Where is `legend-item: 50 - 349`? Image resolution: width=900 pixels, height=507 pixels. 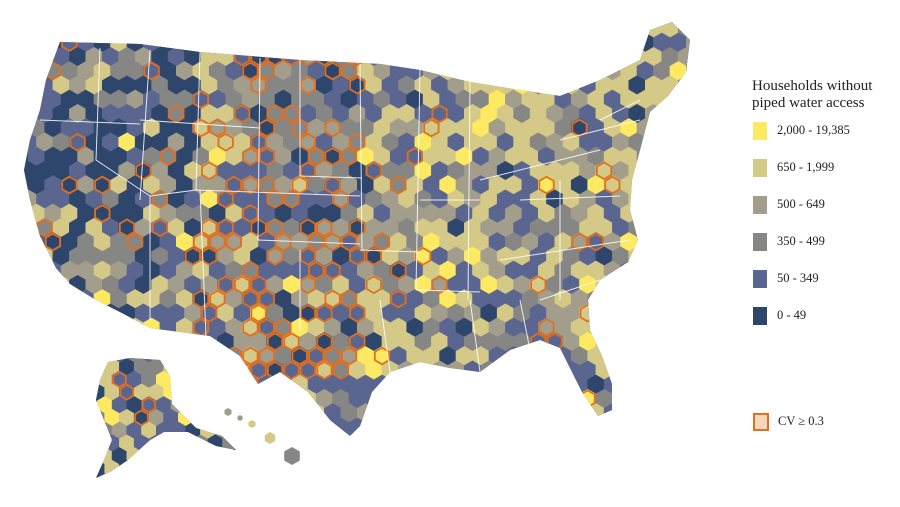 legend-item: 50 - 349 is located at coordinates (826, 288).